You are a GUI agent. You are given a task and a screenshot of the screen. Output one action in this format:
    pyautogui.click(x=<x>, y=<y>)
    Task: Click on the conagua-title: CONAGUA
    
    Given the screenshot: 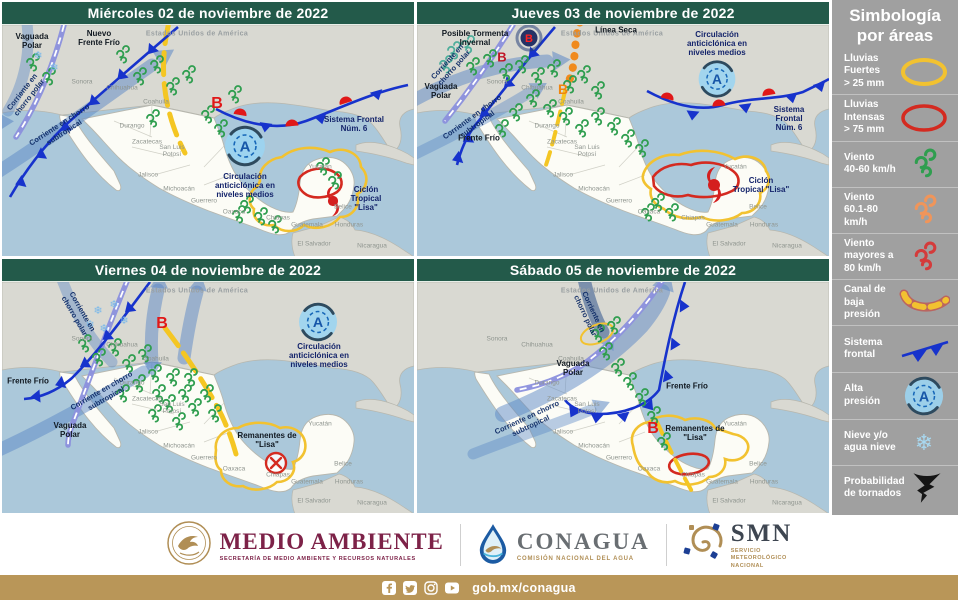 What is the action you would take?
    pyautogui.click(x=583, y=541)
    